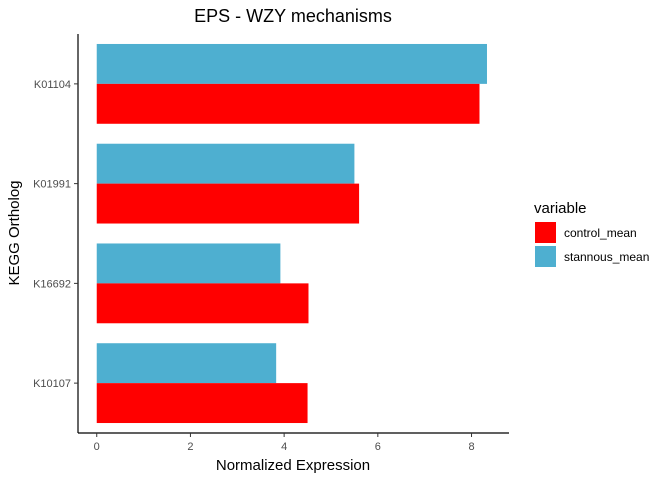  Describe the element at coordinates (471, 447) in the screenshot. I see `x-tick-label: 8` at that location.